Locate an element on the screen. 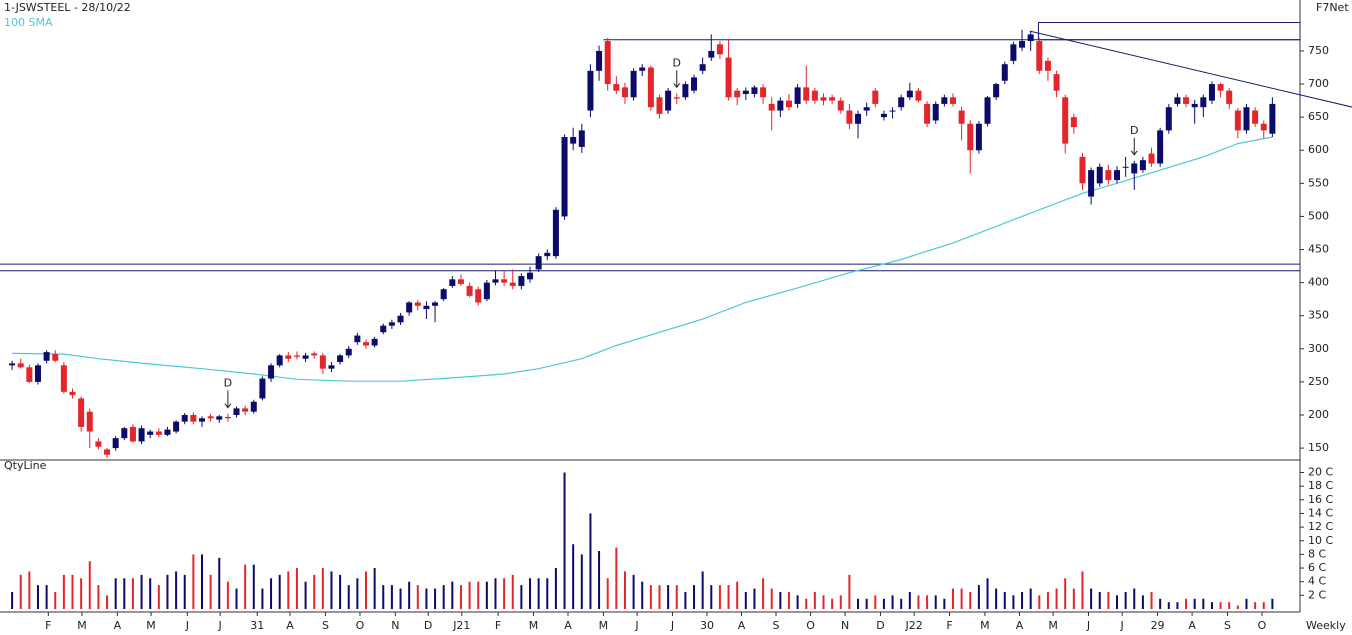 Image resolution: width=1352 pixels, height=635 pixels. y-tick-label: 20 C is located at coordinates (1320, 472).